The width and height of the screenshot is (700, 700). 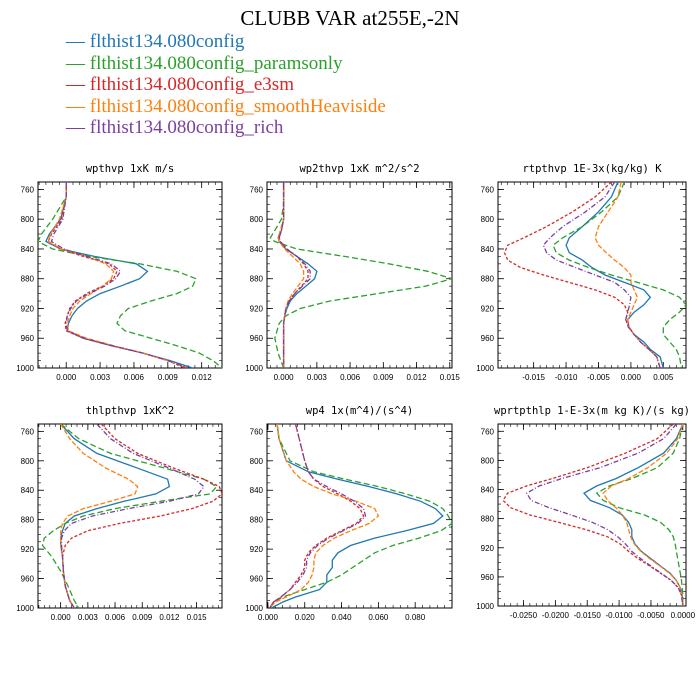 I want to click on subplot-title: rtpthvp 1E-3x(kg/kg) K, so click(x=592, y=169).